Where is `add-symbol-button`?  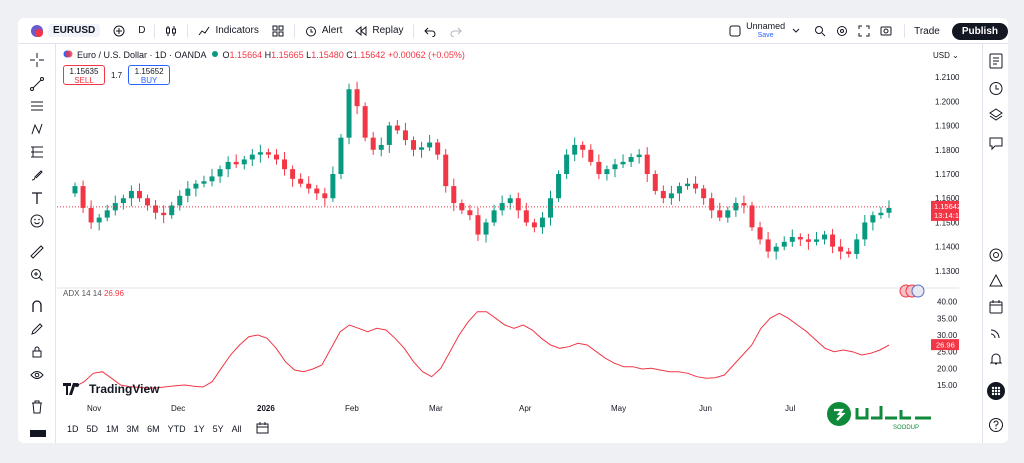 add-symbol-button is located at coordinates (119, 31).